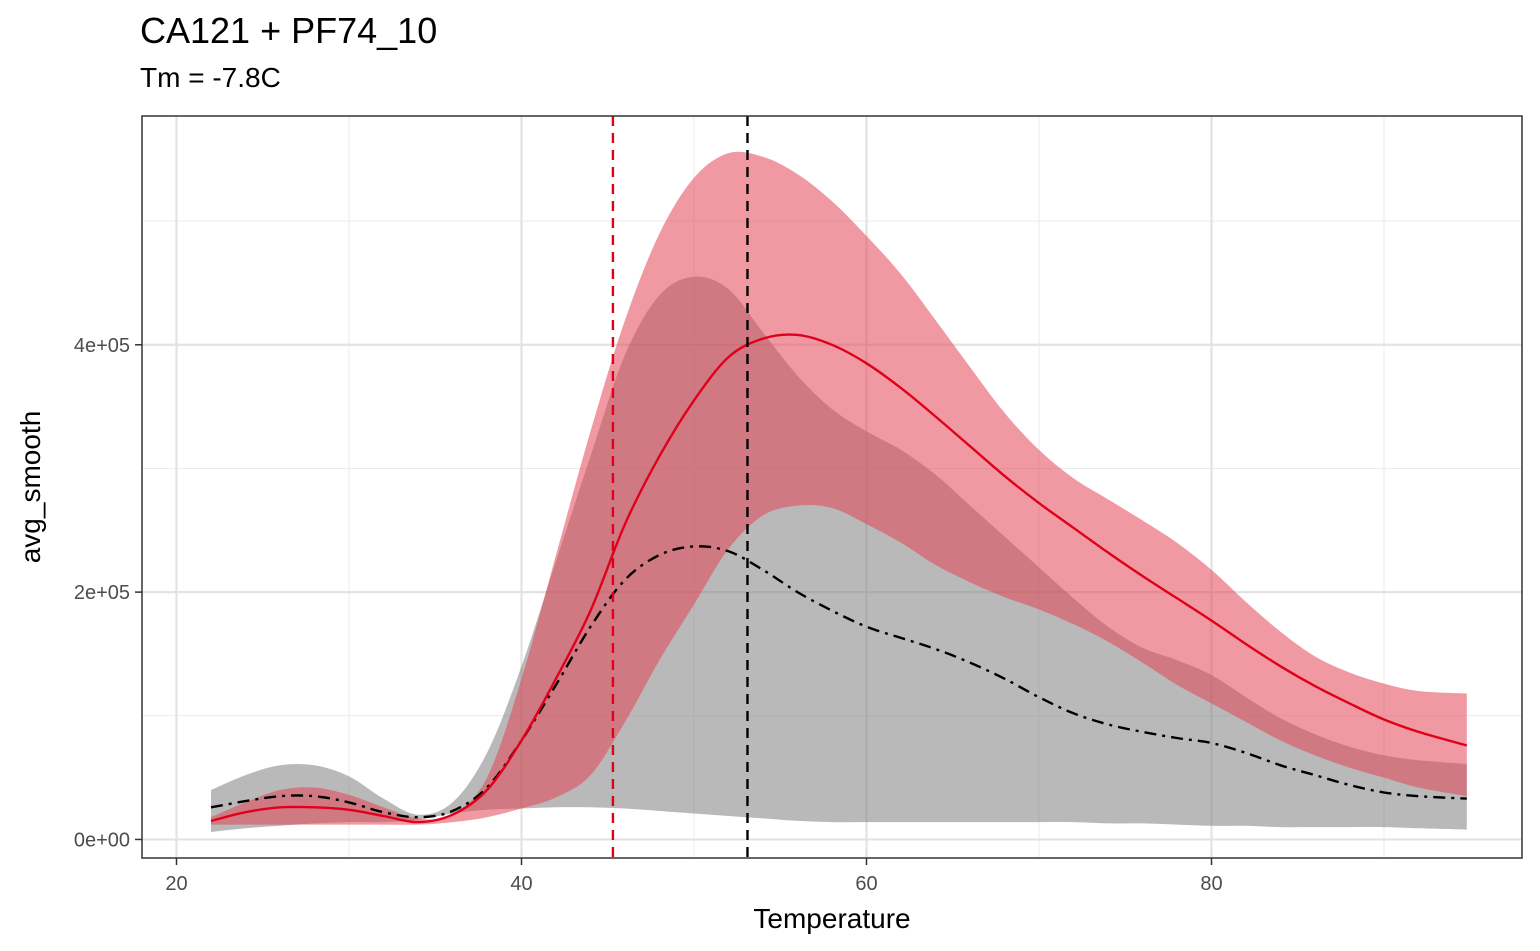 The image size is (1540, 951). Describe the element at coordinates (102, 346) in the screenshot. I see `y-tick-label: 4e+05` at that location.